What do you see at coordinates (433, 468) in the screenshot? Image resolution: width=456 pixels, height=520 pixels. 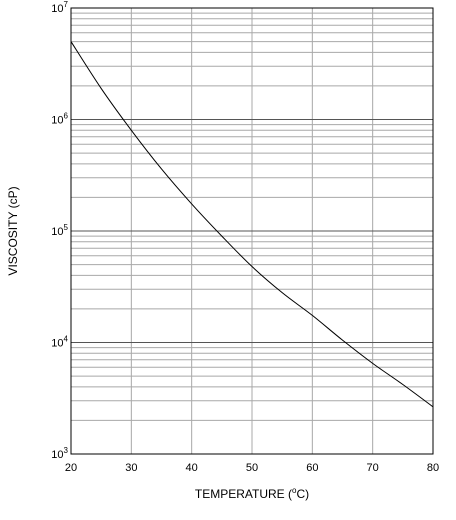 I see `x-tick-label: 80` at bounding box center [433, 468].